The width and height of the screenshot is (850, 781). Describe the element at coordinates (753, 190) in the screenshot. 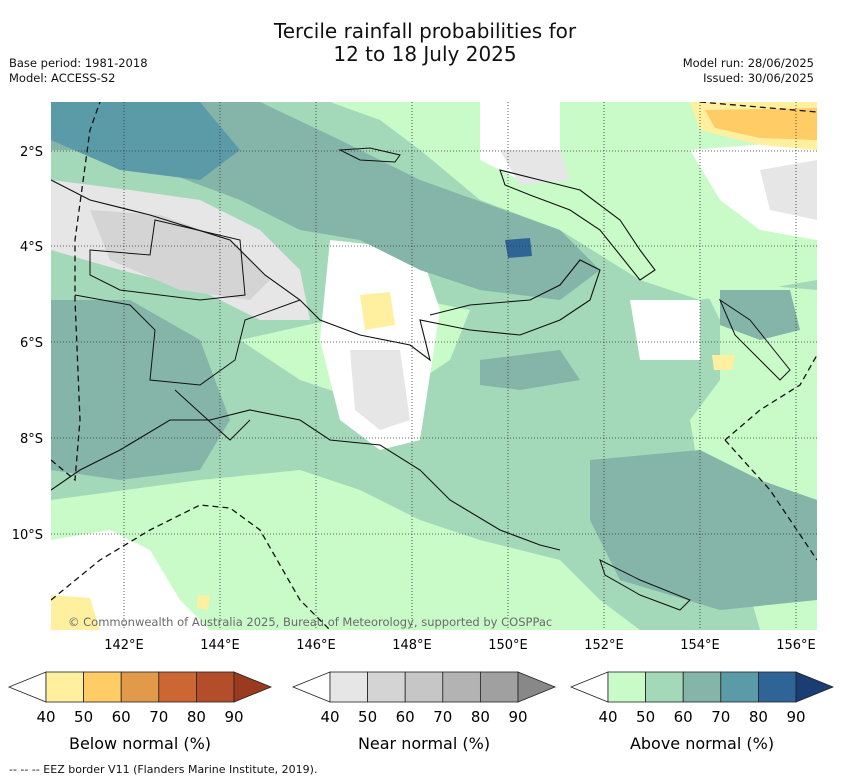

I see `field-white-northeast` at that location.